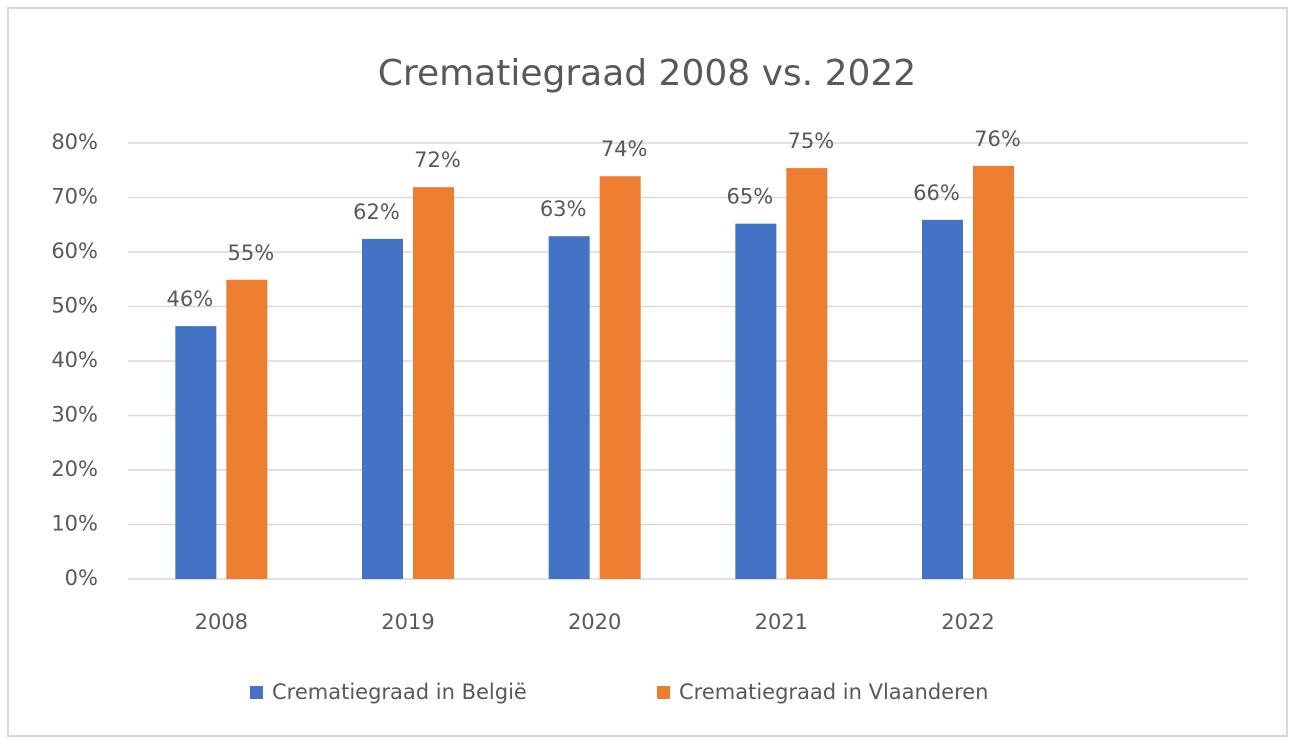 This screenshot has width=1295, height=744. Describe the element at coordinates (81, 578) in the screenshot. I see `y-tick-label: 0%` at that location.